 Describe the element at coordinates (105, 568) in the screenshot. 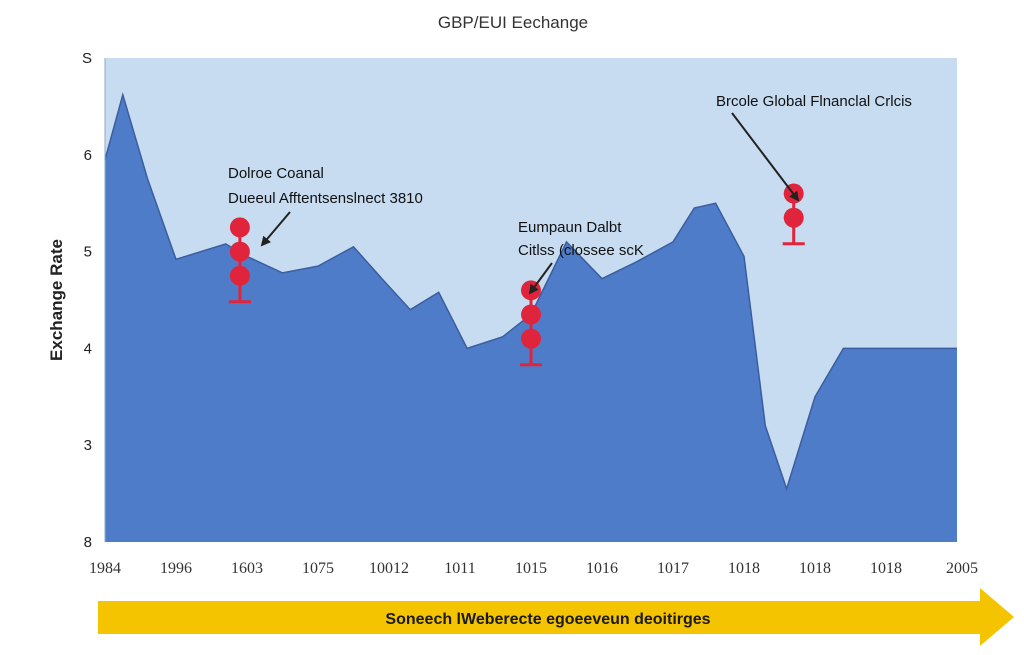

I see `x-tick-label: 1984` at that location.